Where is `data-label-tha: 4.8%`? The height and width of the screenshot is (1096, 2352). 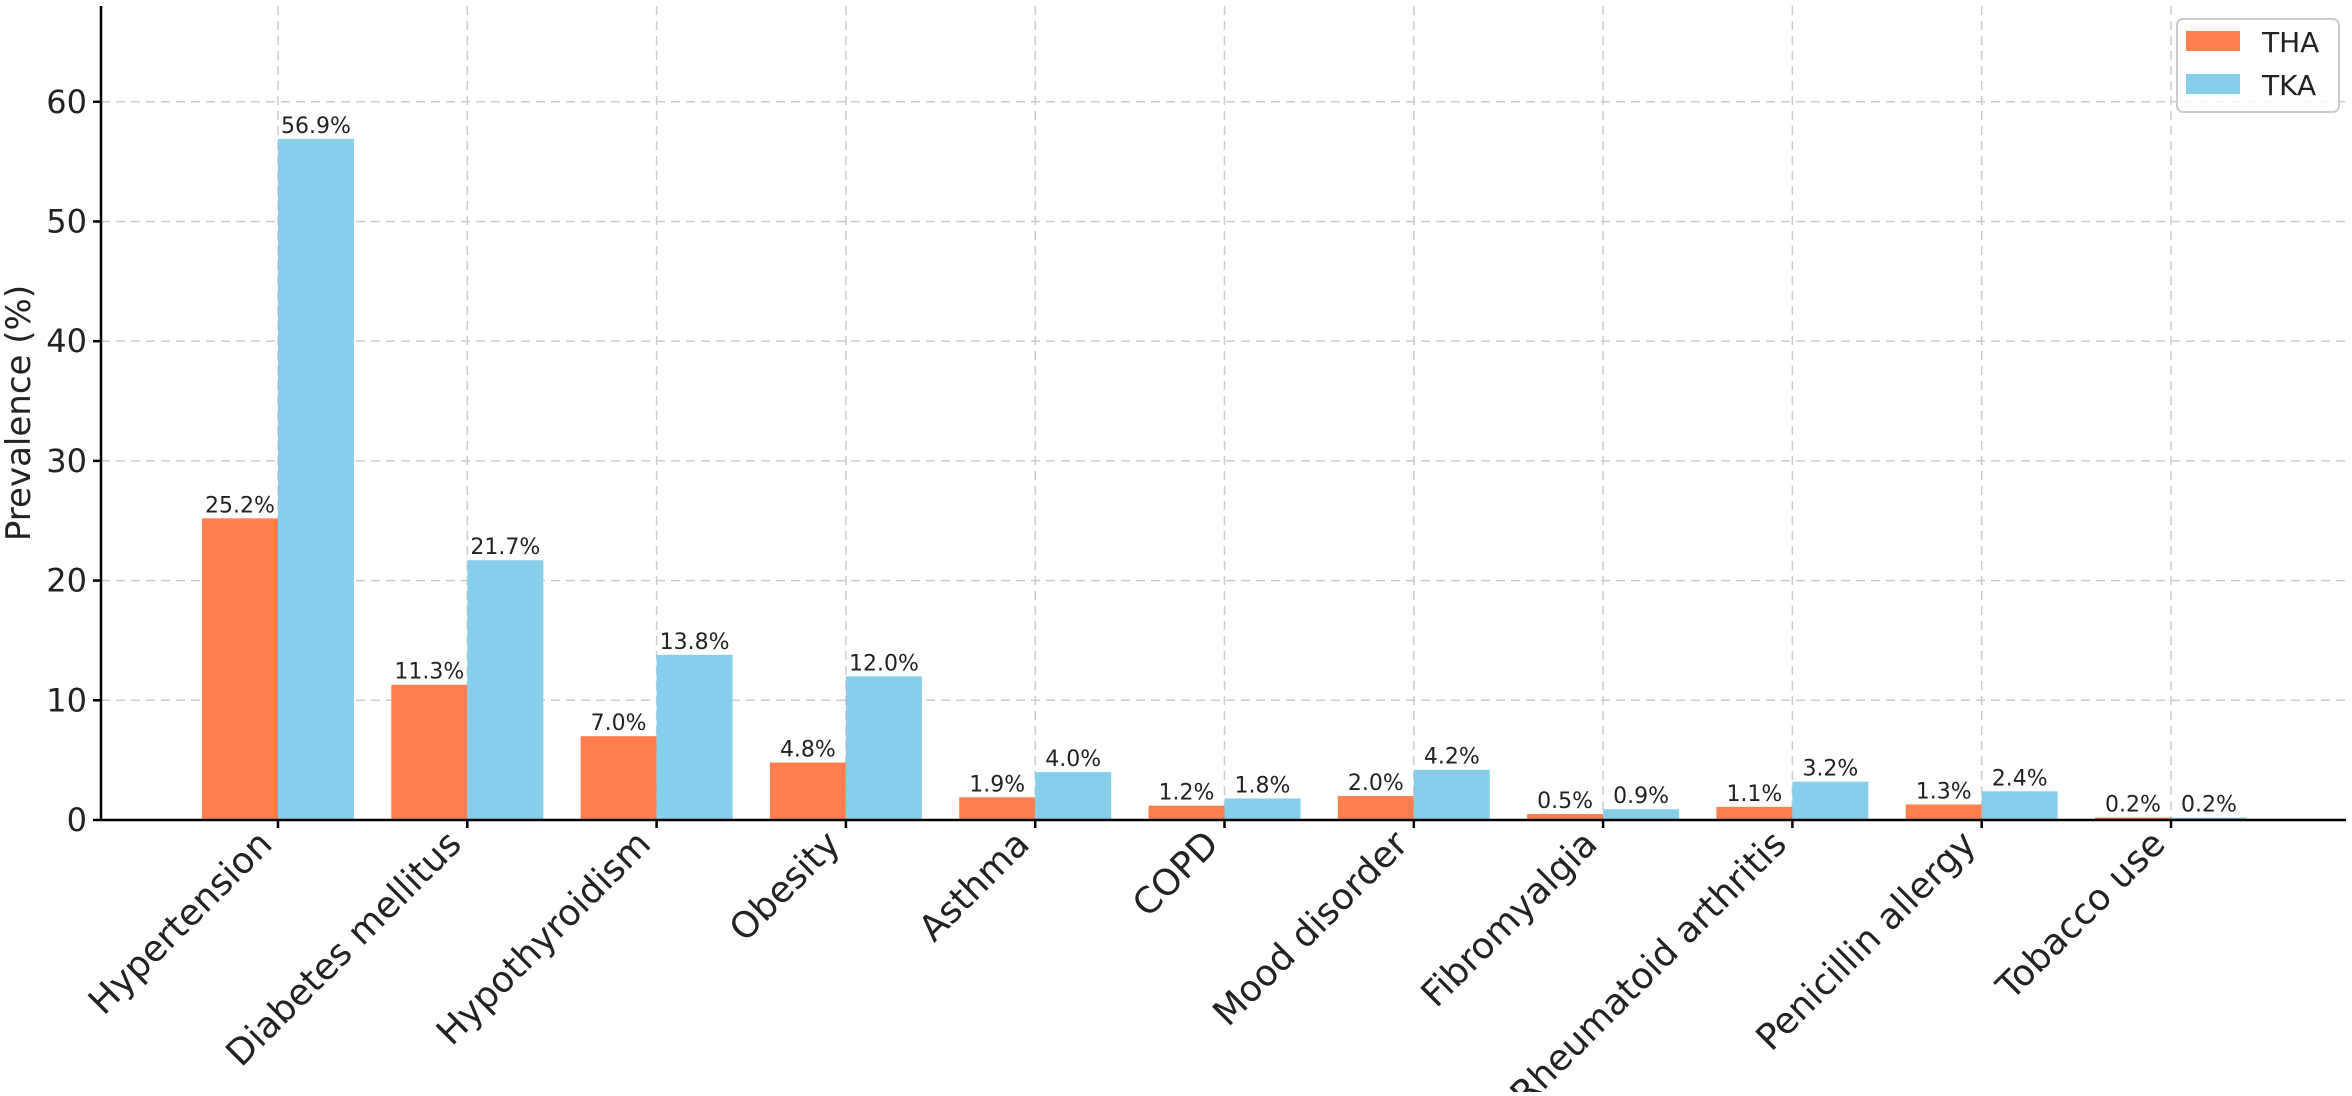
data-label-tha: 4.8% is located at coordinates (808, 750).